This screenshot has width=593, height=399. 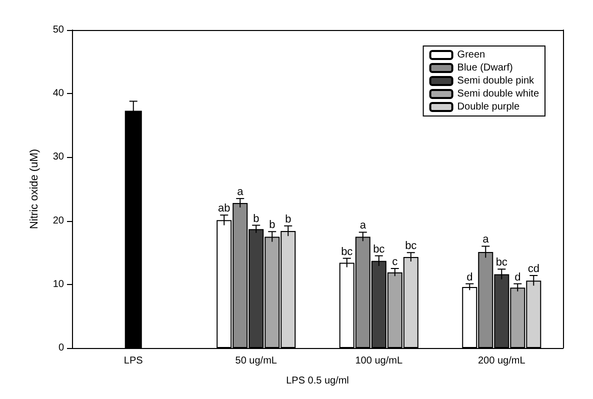 I want to click on y-tick-label: 30, so click(x=58, y=157).